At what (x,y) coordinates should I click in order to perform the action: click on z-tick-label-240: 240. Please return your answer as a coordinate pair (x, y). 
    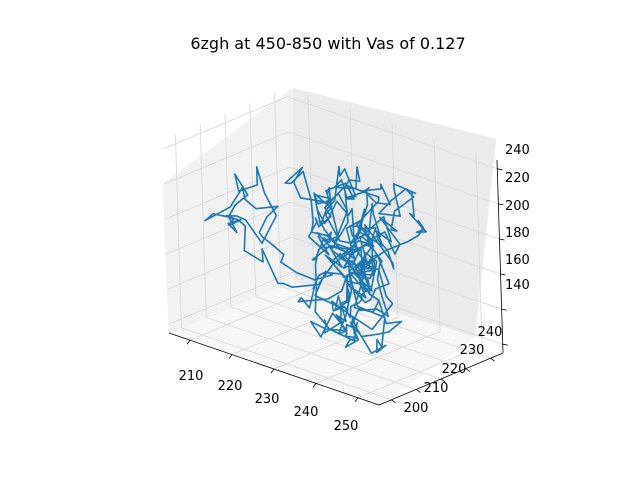
    Looking at the image, I should click on (517, 150).